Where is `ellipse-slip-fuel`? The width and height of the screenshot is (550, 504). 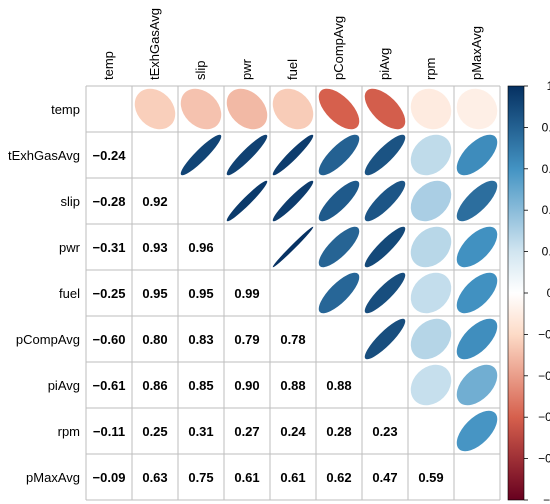 ellipse-slip-fuel is located at coordinates (293, 201).